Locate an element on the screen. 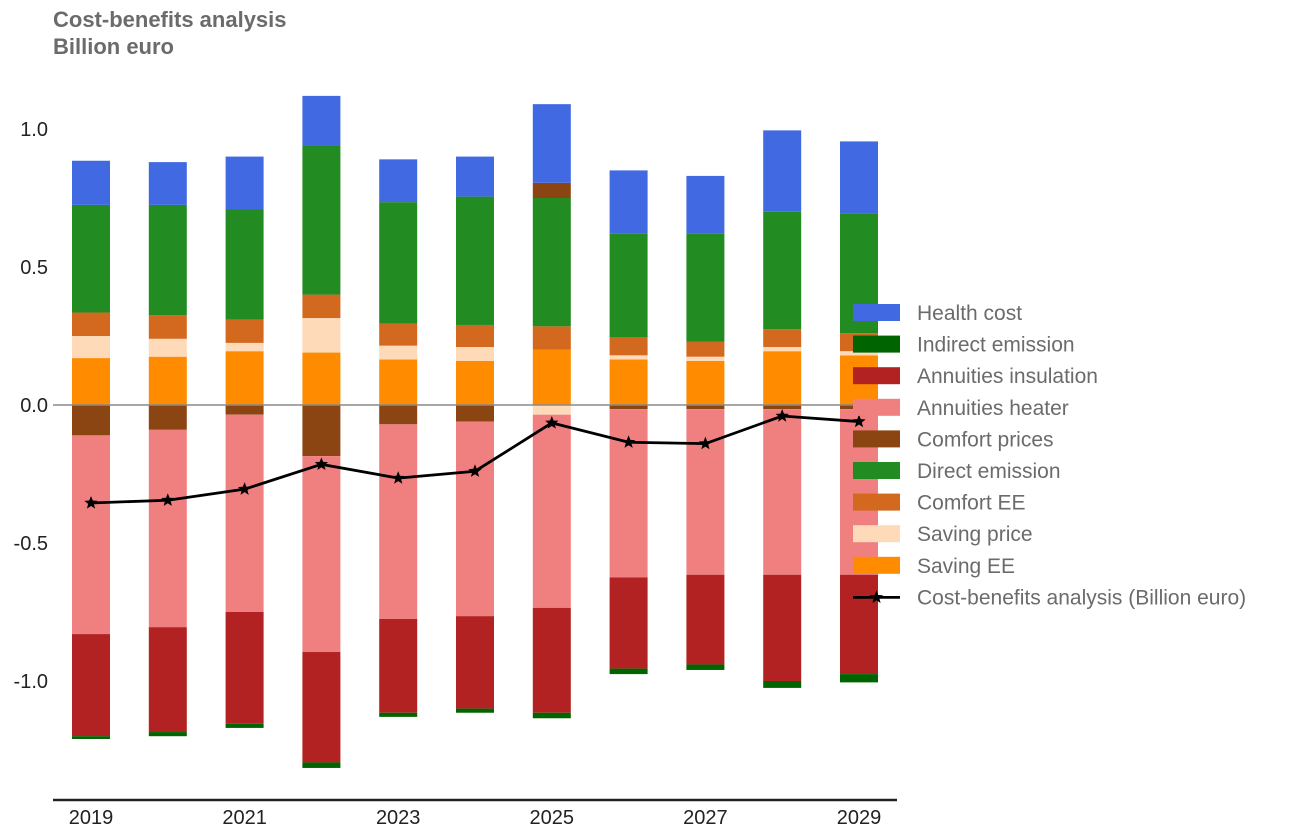 The width and height of the screenshot is (1296, 836). net-point-2028 is located at coordinates (782, 415).